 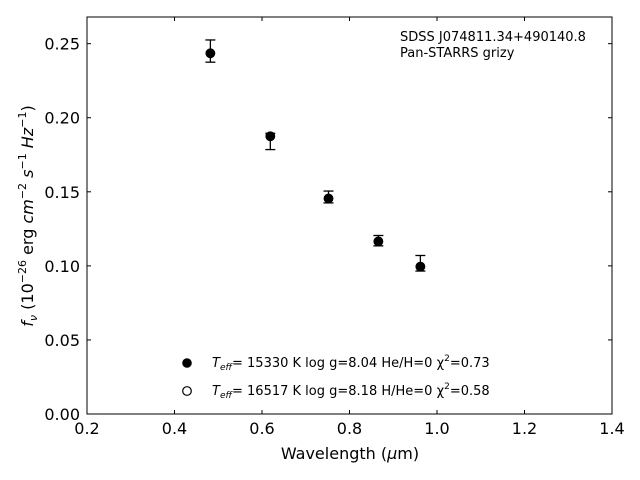 I want to click on x-tick-label: 1.2, so click(x=524, y=428).